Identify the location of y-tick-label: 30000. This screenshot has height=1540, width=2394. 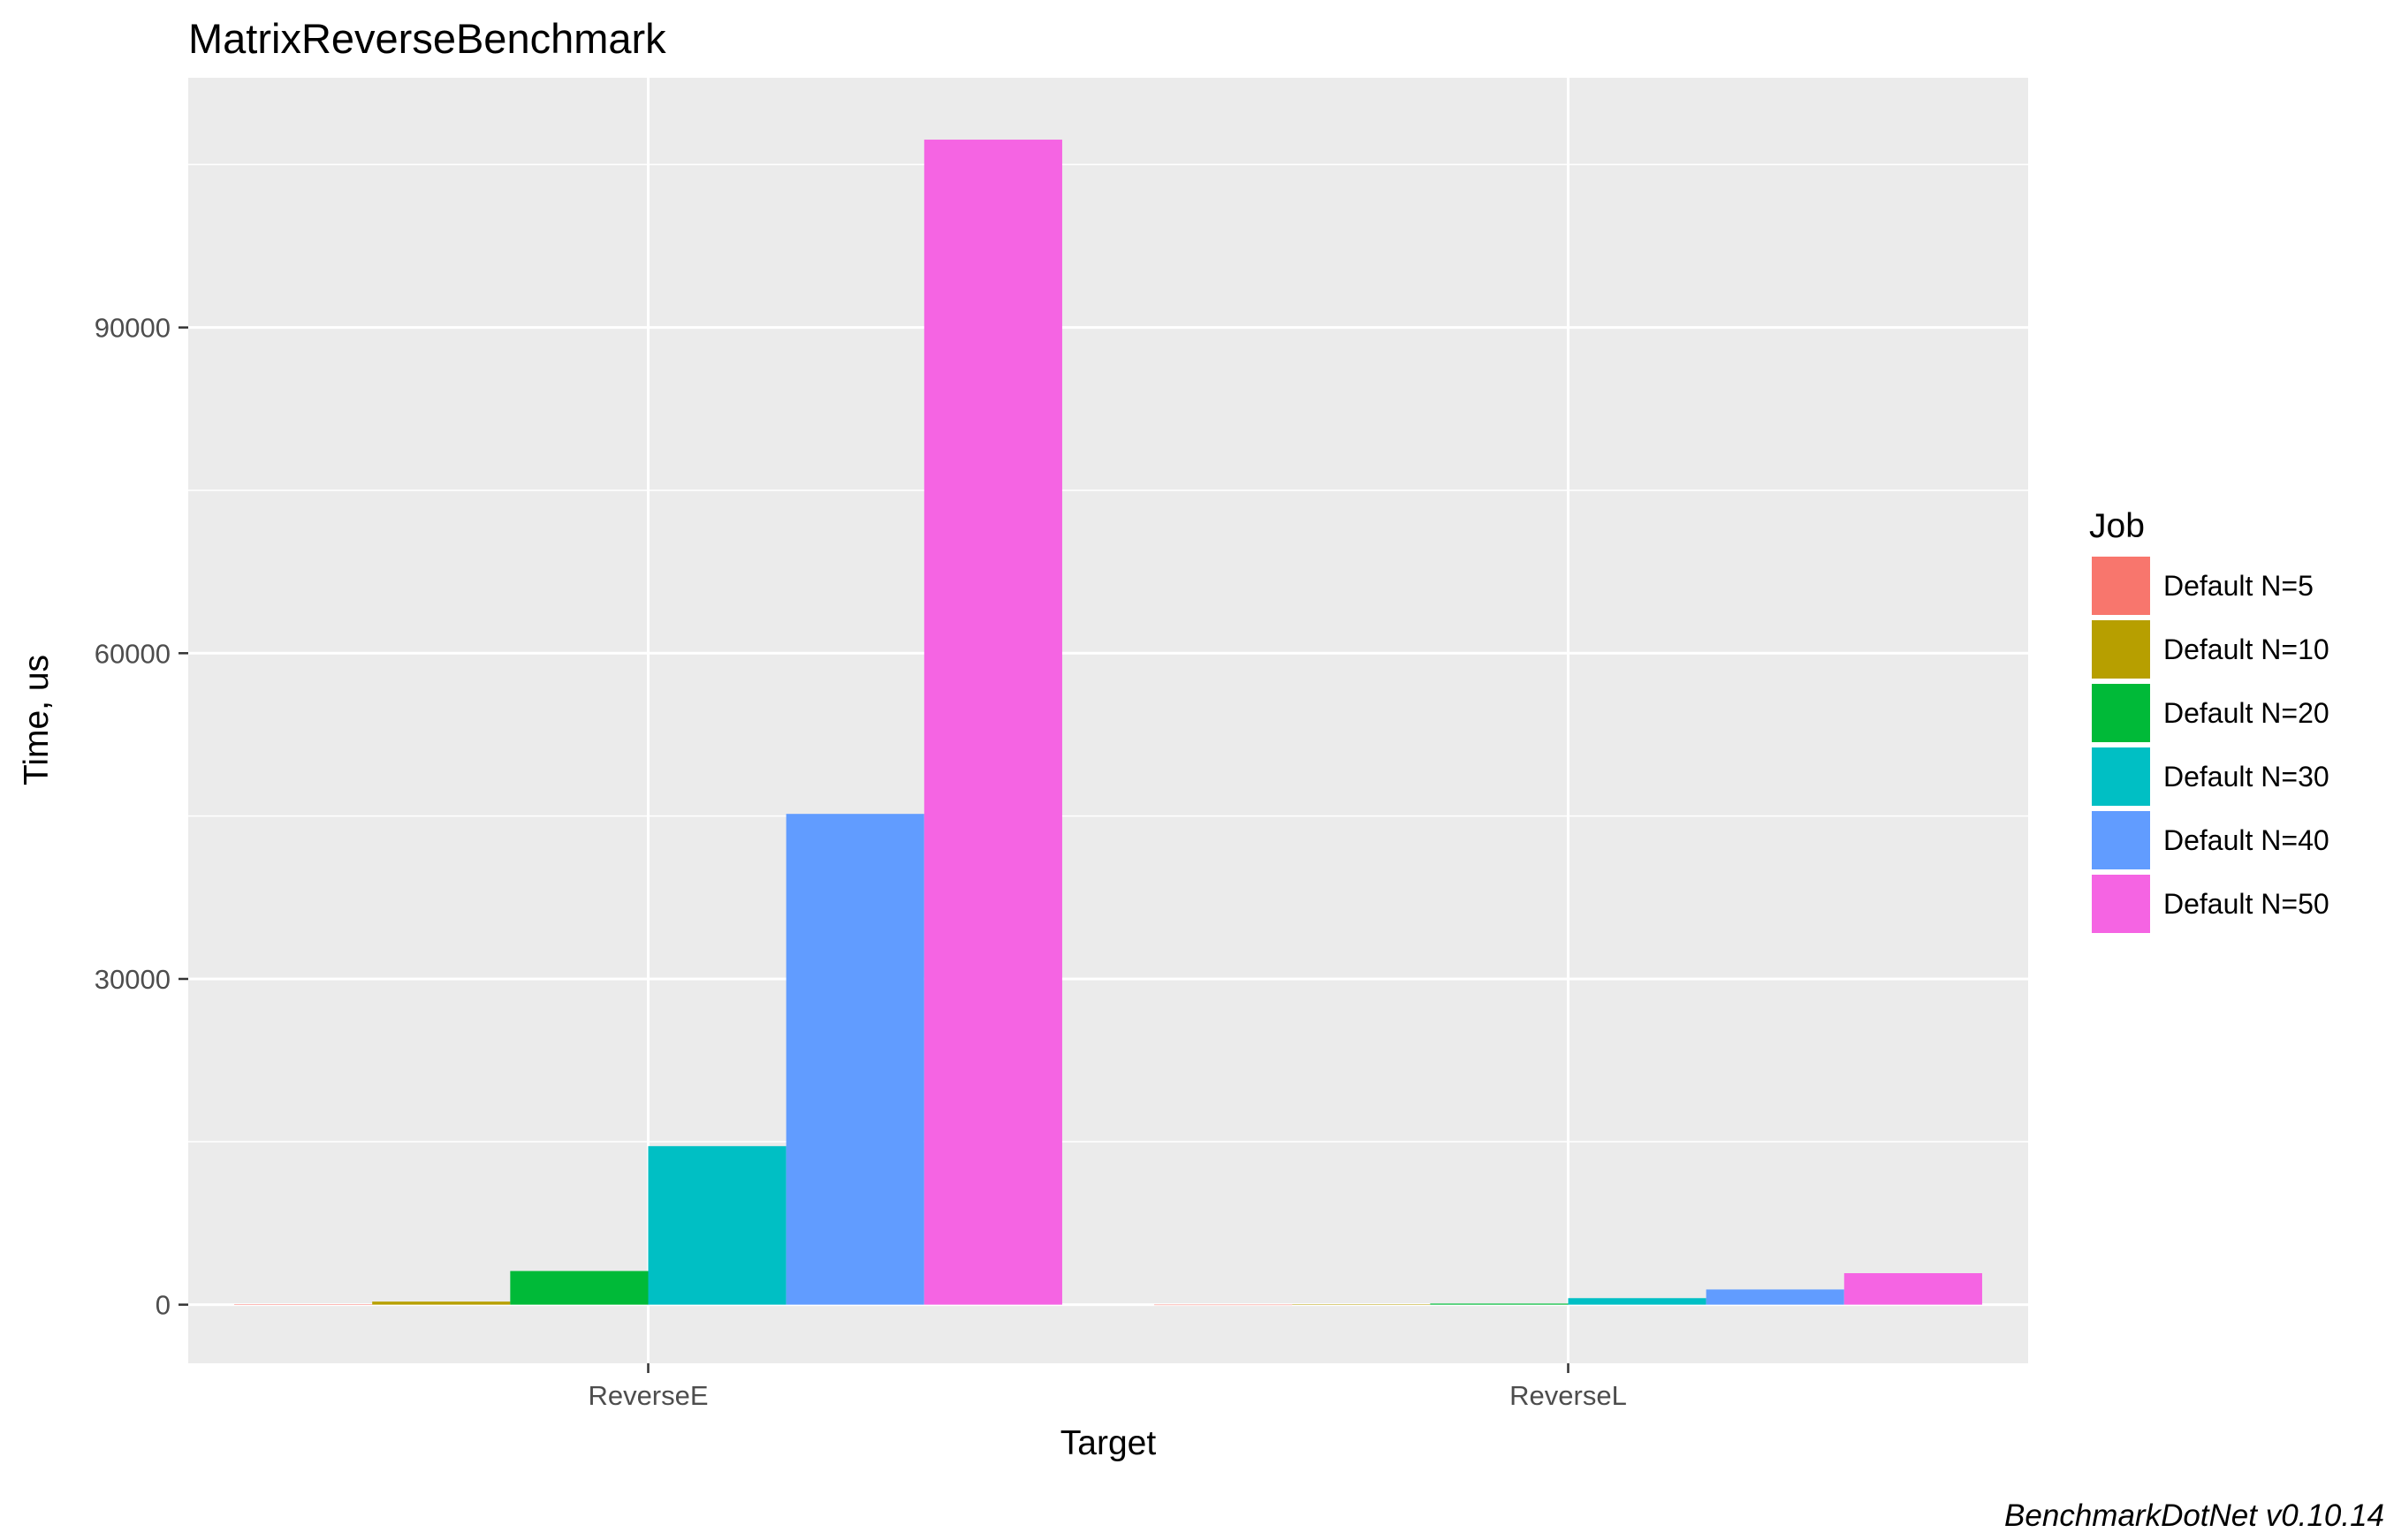
(133, 979).